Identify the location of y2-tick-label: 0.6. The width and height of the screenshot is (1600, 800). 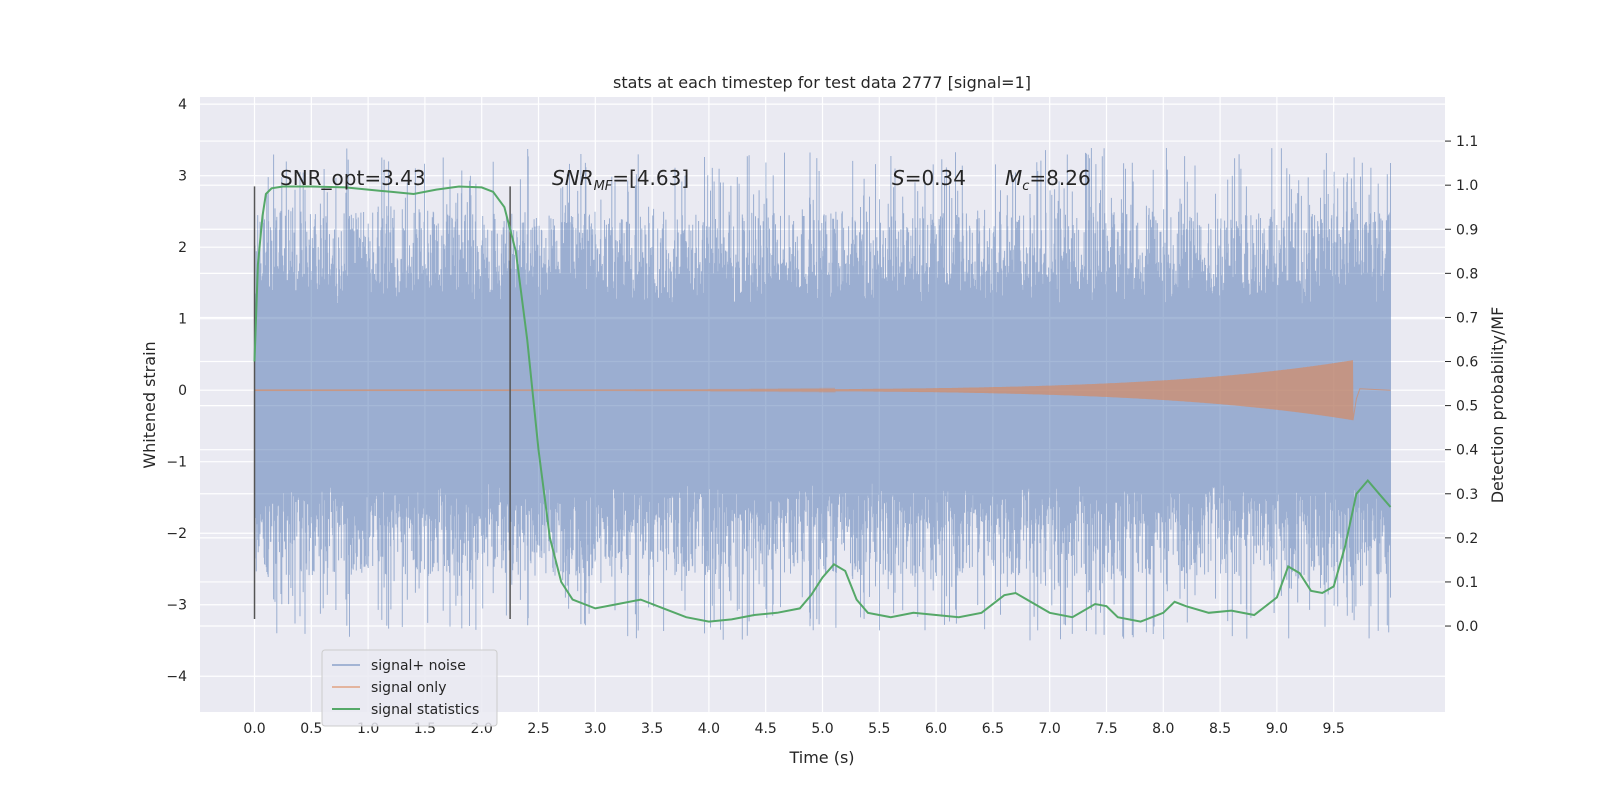
(1467, 363).